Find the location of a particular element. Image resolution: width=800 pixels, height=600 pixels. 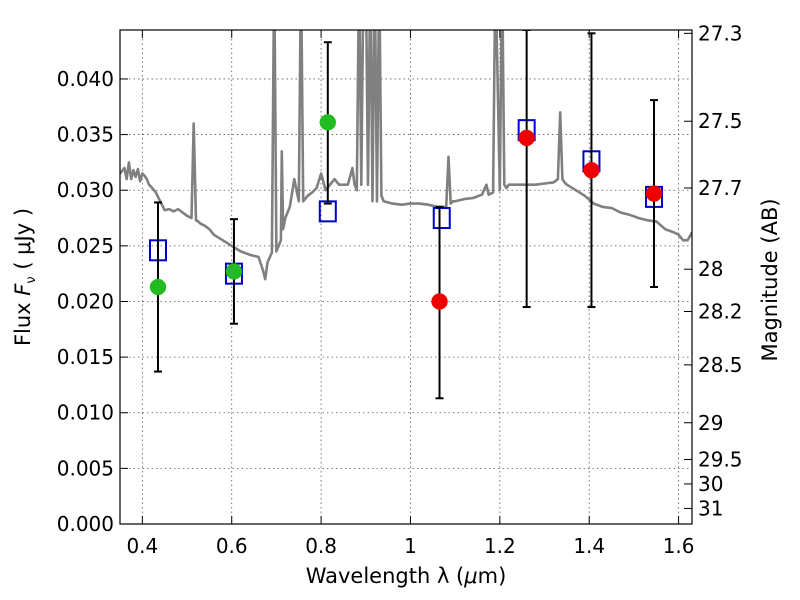

x-tick-label: 0.6 is located at coordinates (232, 546).